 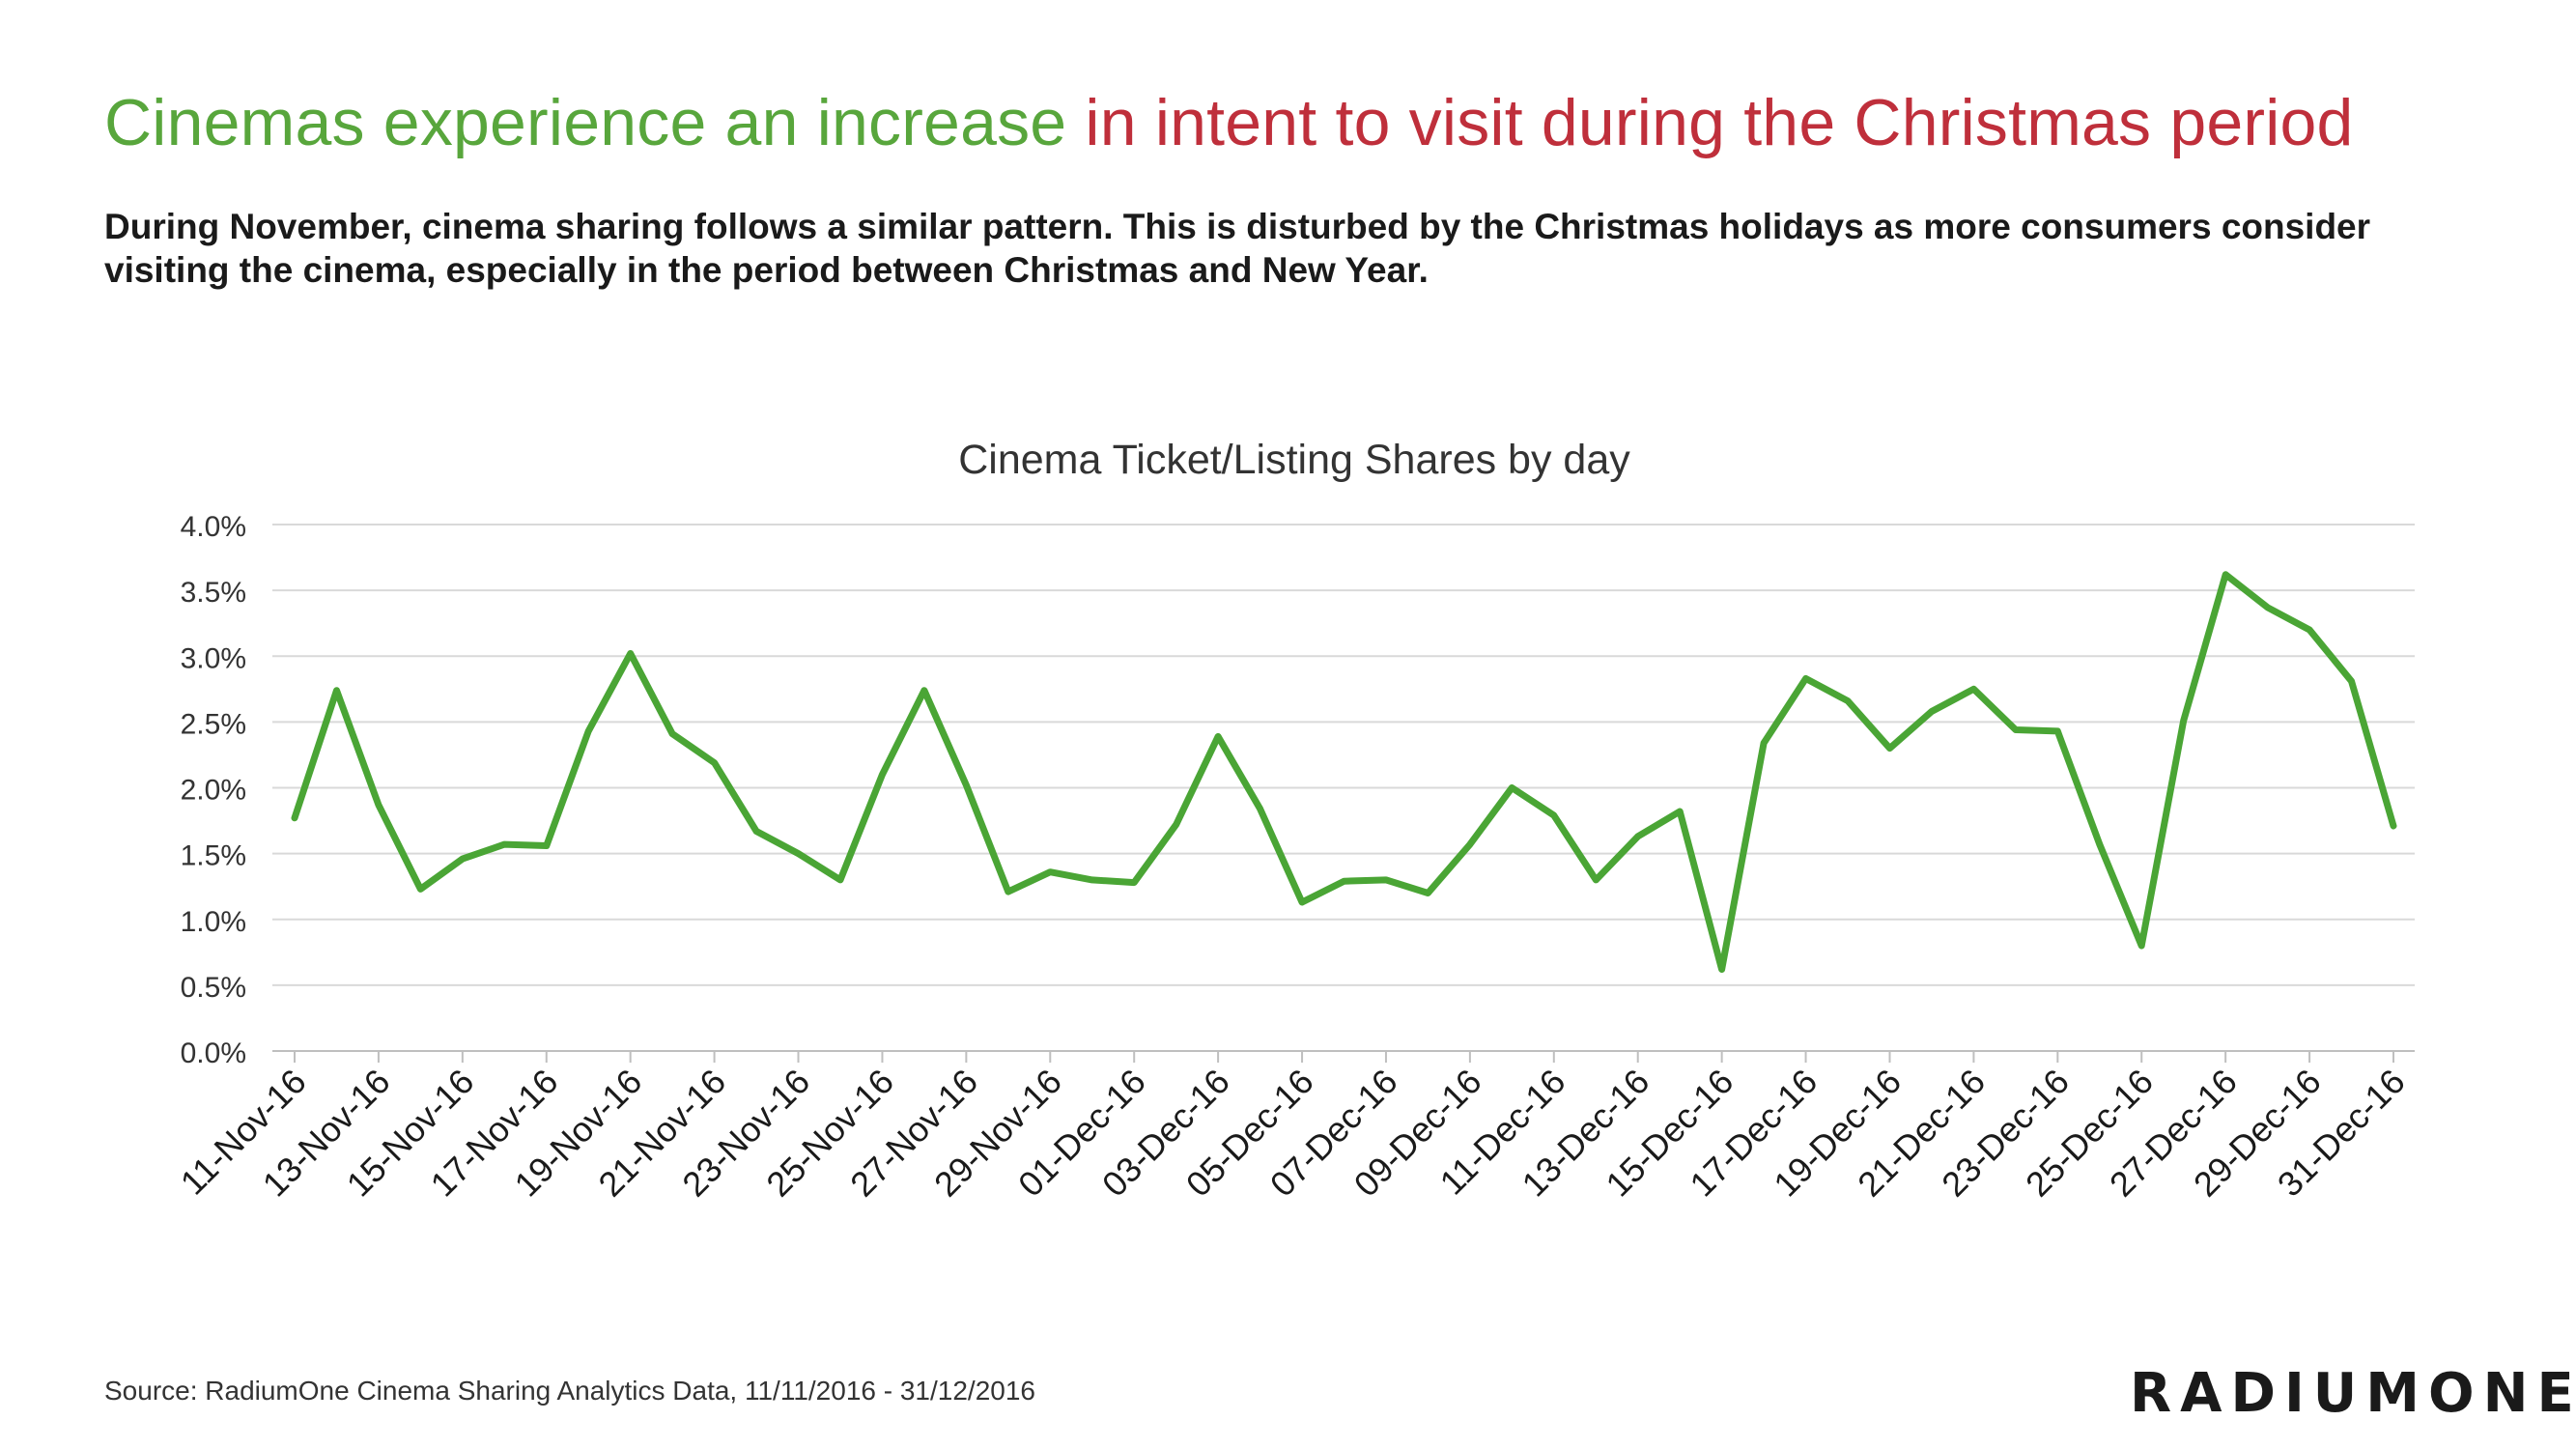 I want to click on y-tick-label: 4.0%, so click(x=213, y=527).